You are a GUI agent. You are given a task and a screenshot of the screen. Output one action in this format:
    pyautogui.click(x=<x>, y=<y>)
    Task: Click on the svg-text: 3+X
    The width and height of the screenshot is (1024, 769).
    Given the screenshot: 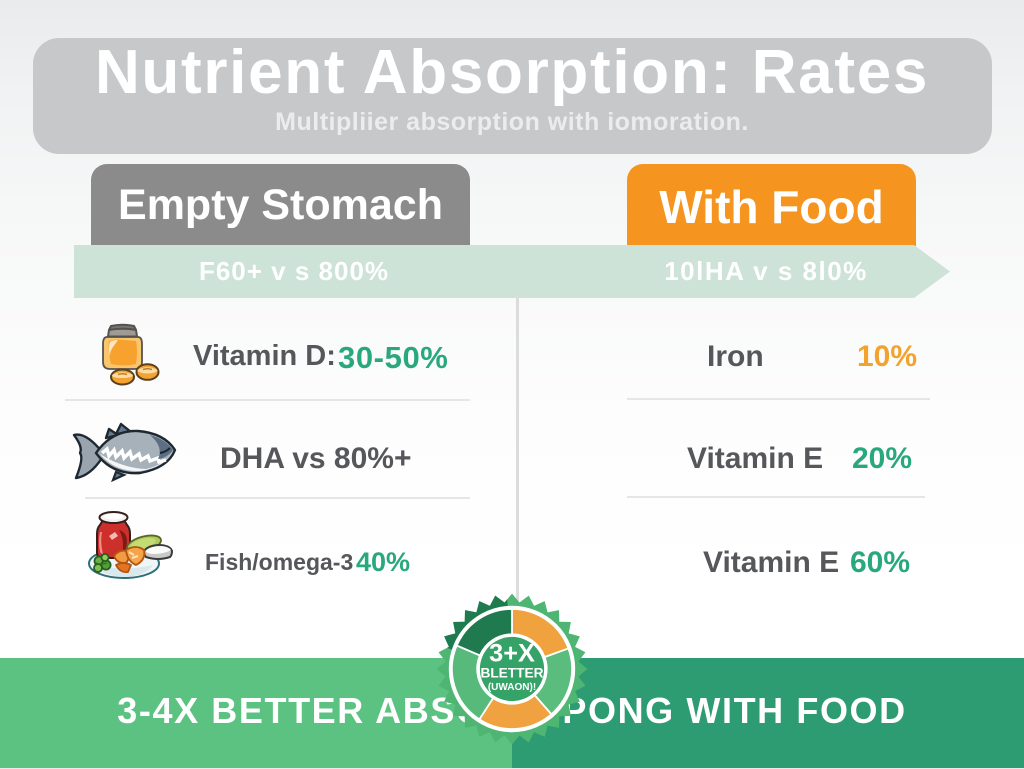 What is the action you would take?
    pyautogui.click(x=512, y=654)
    